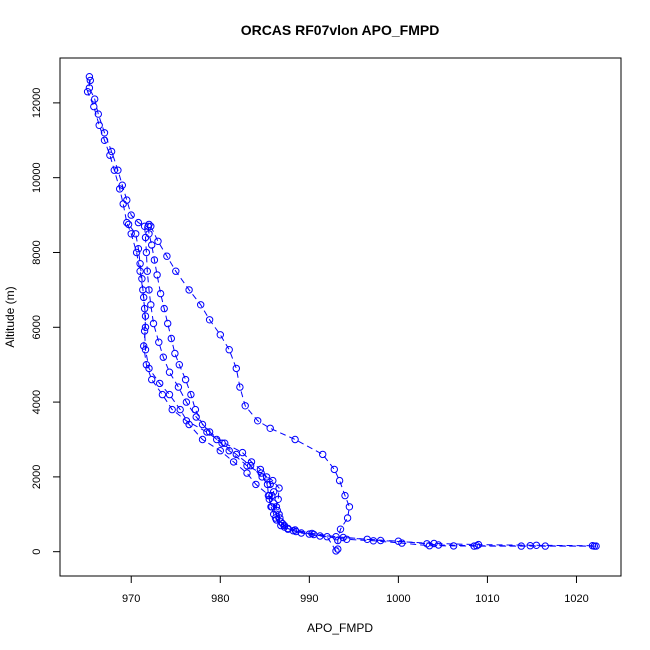  What do you see at coordinates (37, 103) in the screenshot?
I see `y-tick-label: 12000` at bounding box center [37, 103].